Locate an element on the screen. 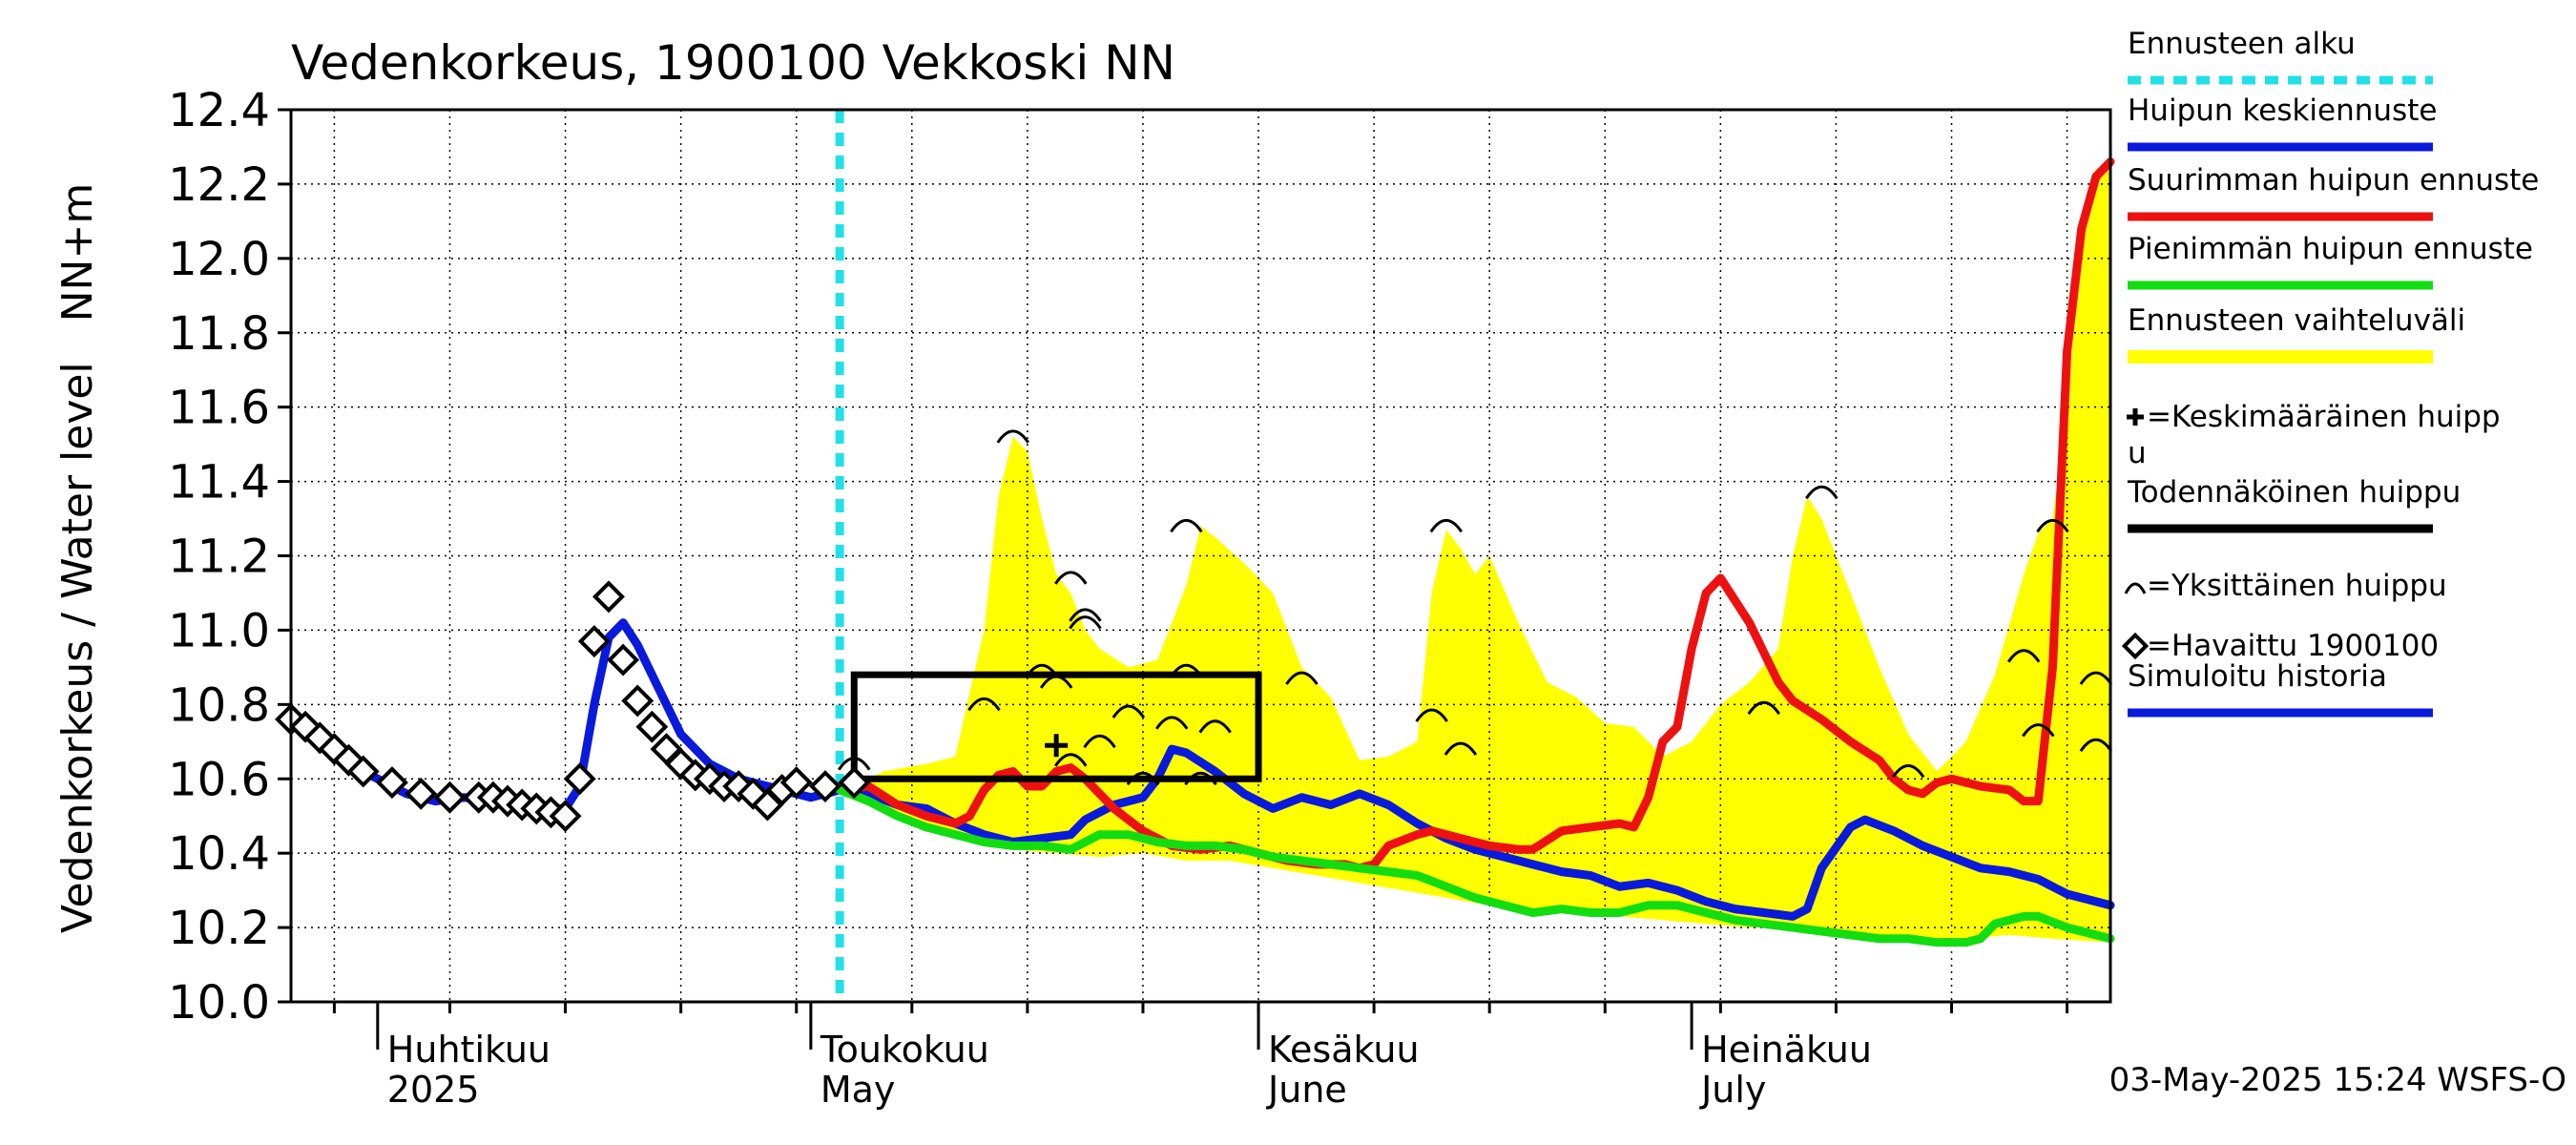 The height and width of the screenshot is (1145, 2576). mean-line is located at coordinates (1475, 832).